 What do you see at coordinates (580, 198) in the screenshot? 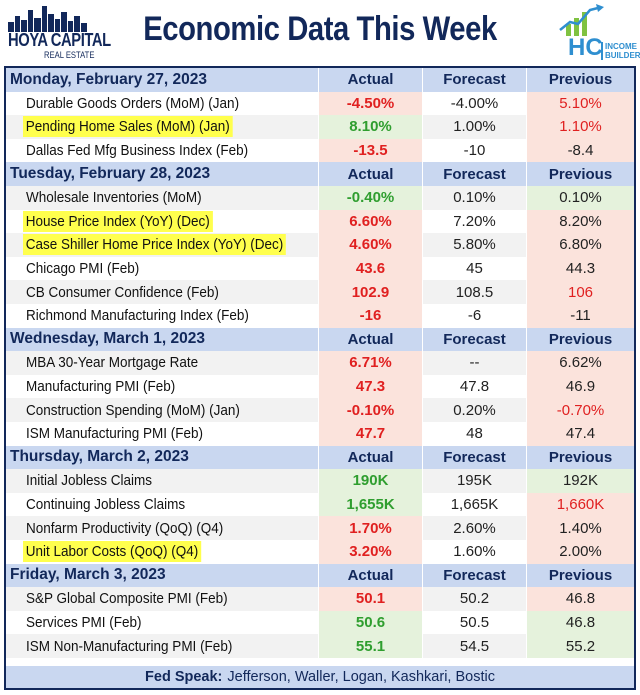
I see `previous-value: 0.10%` at bounding box center [580, 198].